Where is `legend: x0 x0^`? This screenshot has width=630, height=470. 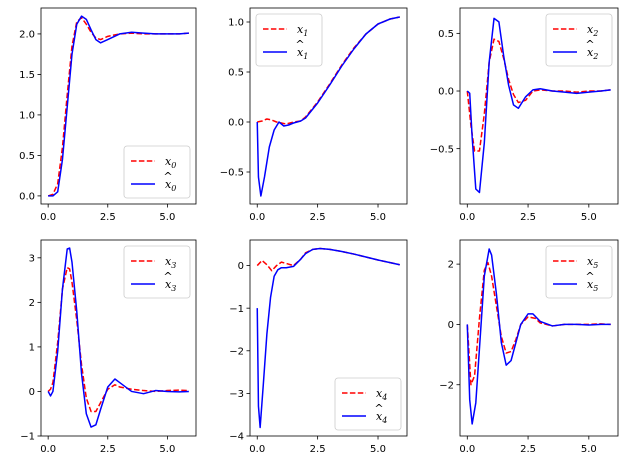 legend: x0 x0^ is located at coordinates (157, 172).